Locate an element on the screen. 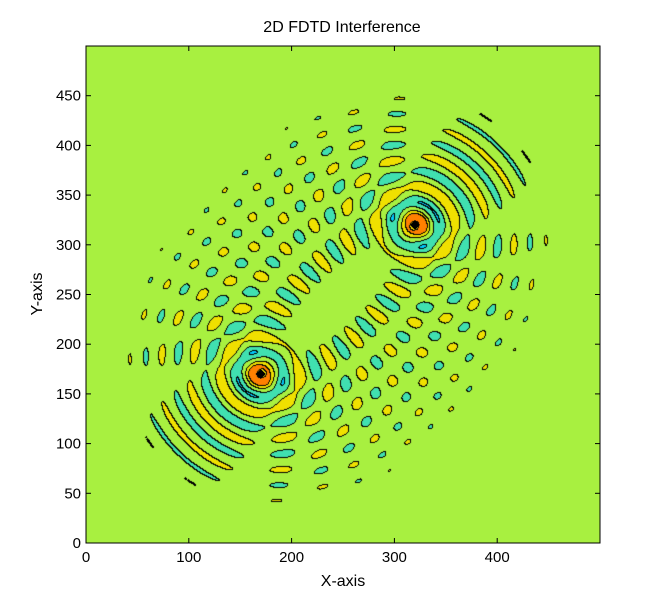 Image resolution: width=663 pixels, height=611 pixels. x-tick-label: 300 is located at coordinates (394, 557).